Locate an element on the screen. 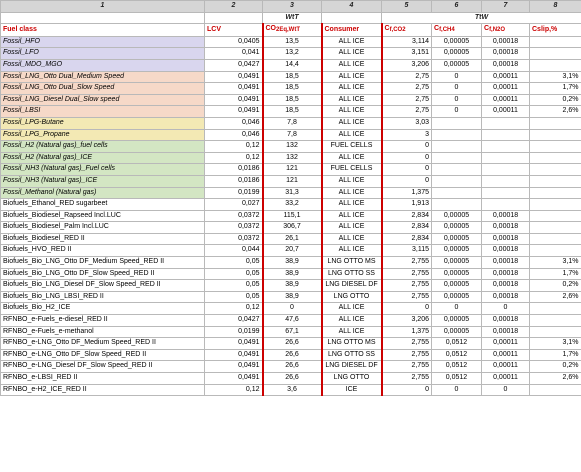 The height and width of the screenshot is (472, 581). cslip-cell: 1,7% is located at coordinates (555, 355).